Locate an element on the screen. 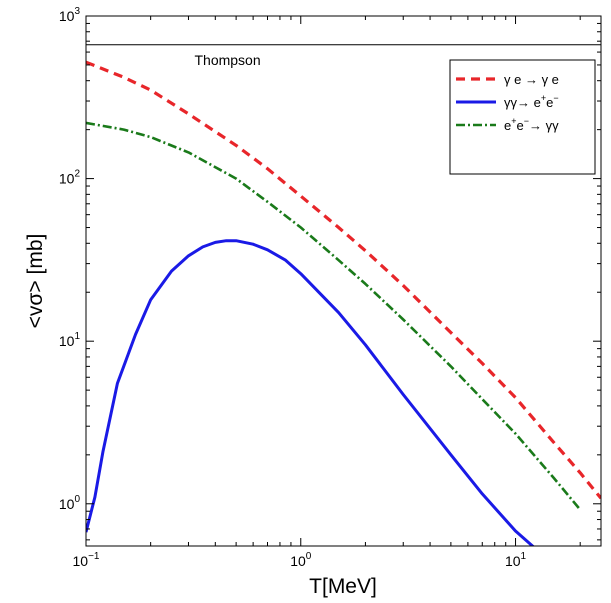 The height and width of the screenshot is (603, 611). y-tick-label-2: 10² is located at coordinates (70, 178).